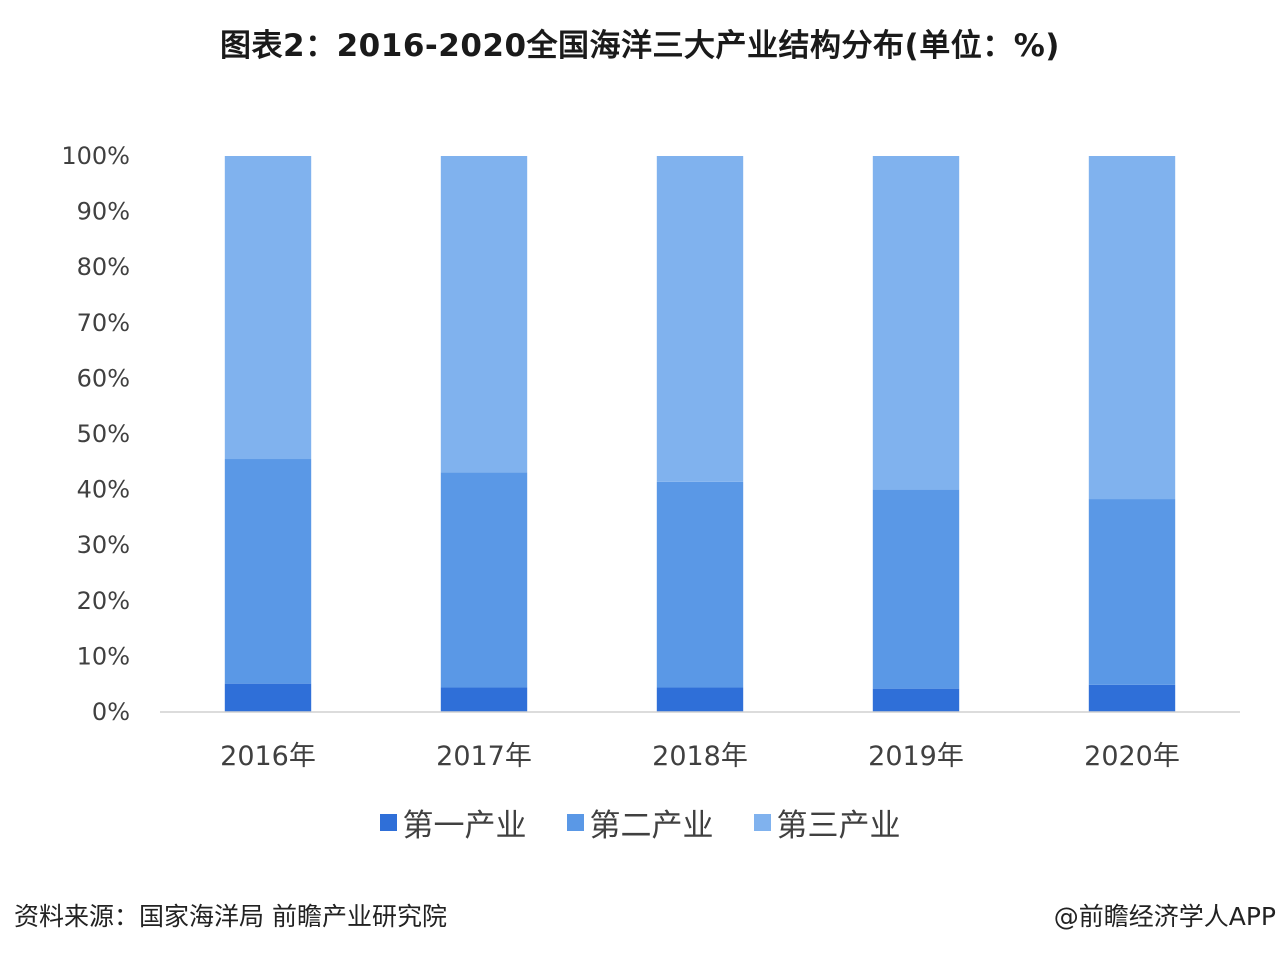 Image resolution: width=1280 pixels, height=954 pixels. I want to click on y-tick-label: 60%, so click(103, 378).